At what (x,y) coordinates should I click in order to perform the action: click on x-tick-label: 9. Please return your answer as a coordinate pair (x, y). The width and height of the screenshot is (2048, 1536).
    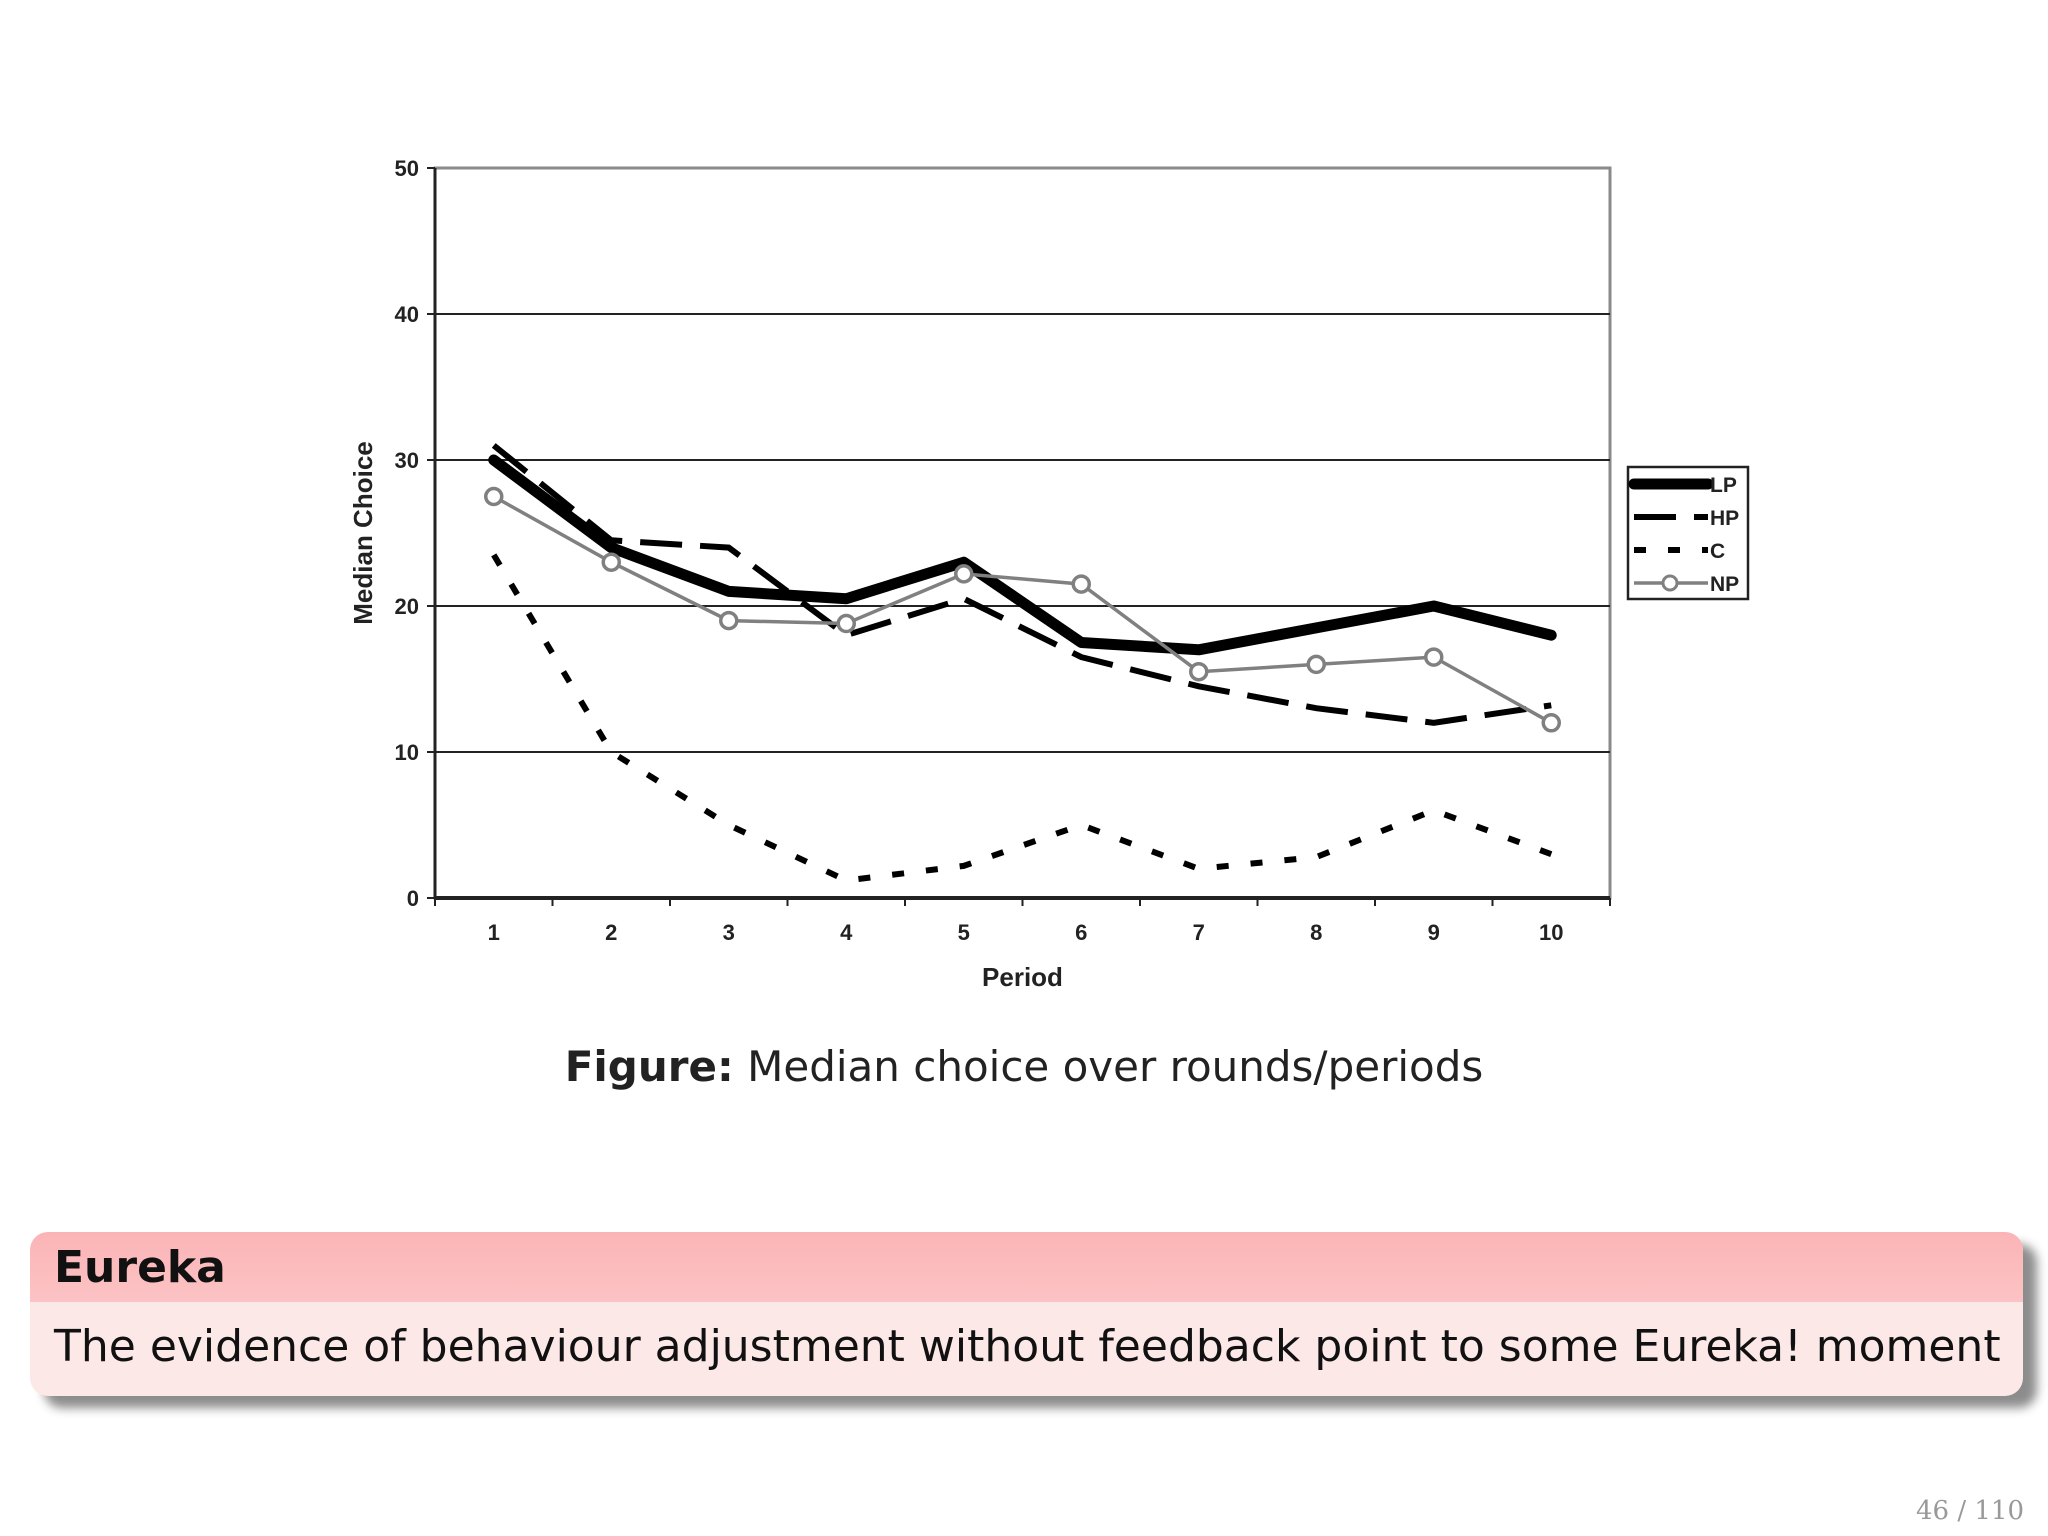
    Looking at the image, I should click on (1434, 932).